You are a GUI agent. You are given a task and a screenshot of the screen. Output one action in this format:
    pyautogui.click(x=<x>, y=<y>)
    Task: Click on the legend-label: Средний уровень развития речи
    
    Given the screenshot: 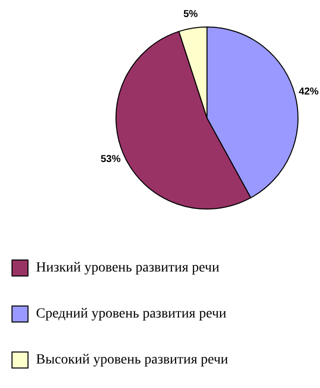 What is the action you would take?
    pyautogui.click(x=131, y=314)
    